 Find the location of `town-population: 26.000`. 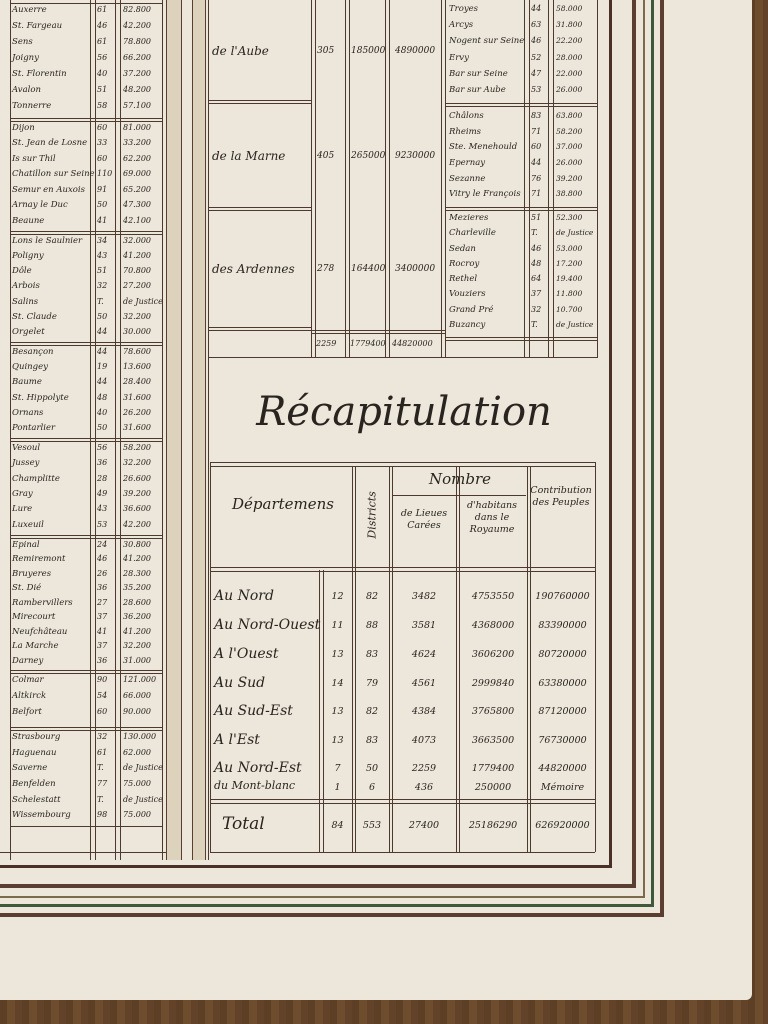

town-population: 26.000 is located at coordinates (569, 89).